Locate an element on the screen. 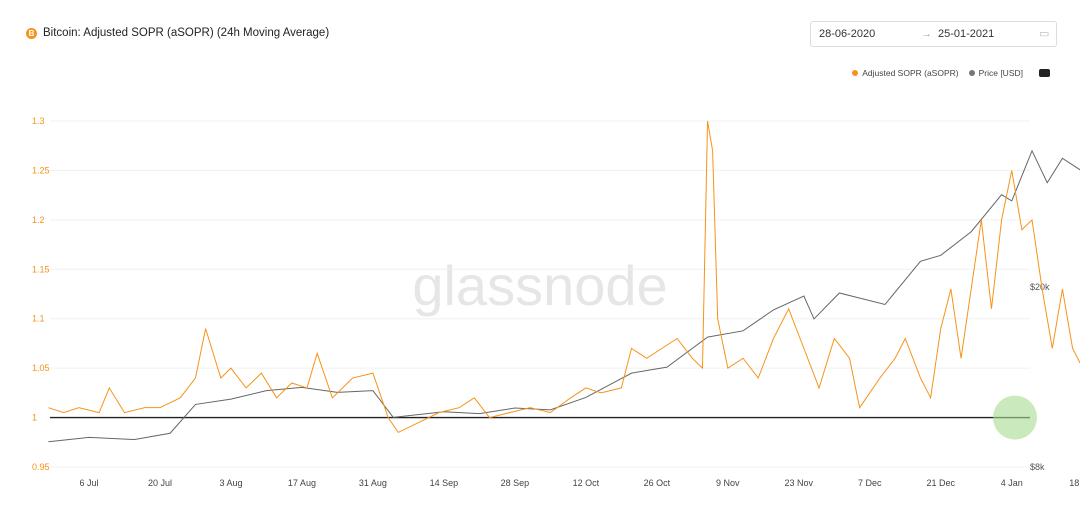  x-tick-label: 23 Nov is located at coordinates (799, 483).